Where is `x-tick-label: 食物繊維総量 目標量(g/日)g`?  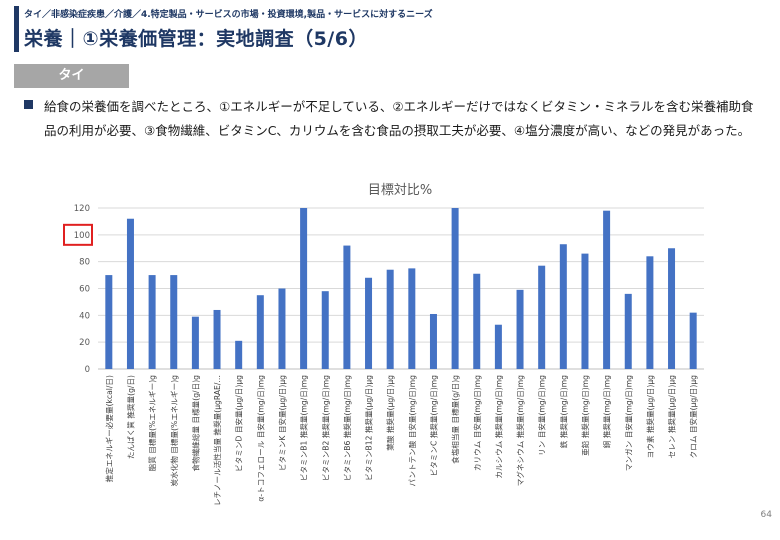
x-tick-label: 食物繊維総量 目標量(g/日)g is located at coordinates (195, 423).